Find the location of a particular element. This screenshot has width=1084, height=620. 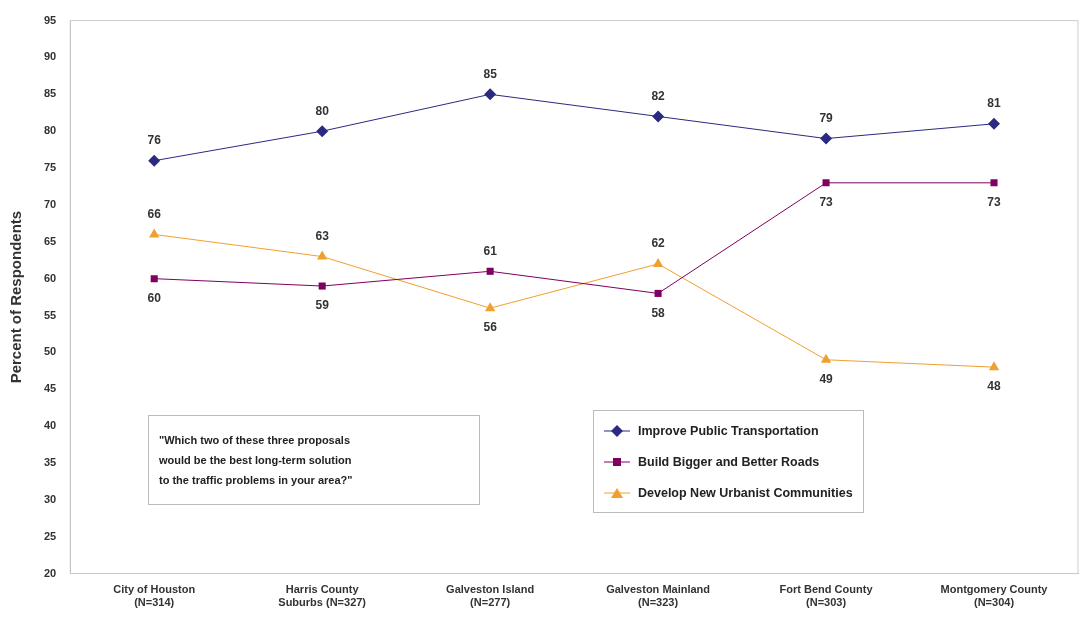

data-label: 79 is located at coordinates (826, 117).